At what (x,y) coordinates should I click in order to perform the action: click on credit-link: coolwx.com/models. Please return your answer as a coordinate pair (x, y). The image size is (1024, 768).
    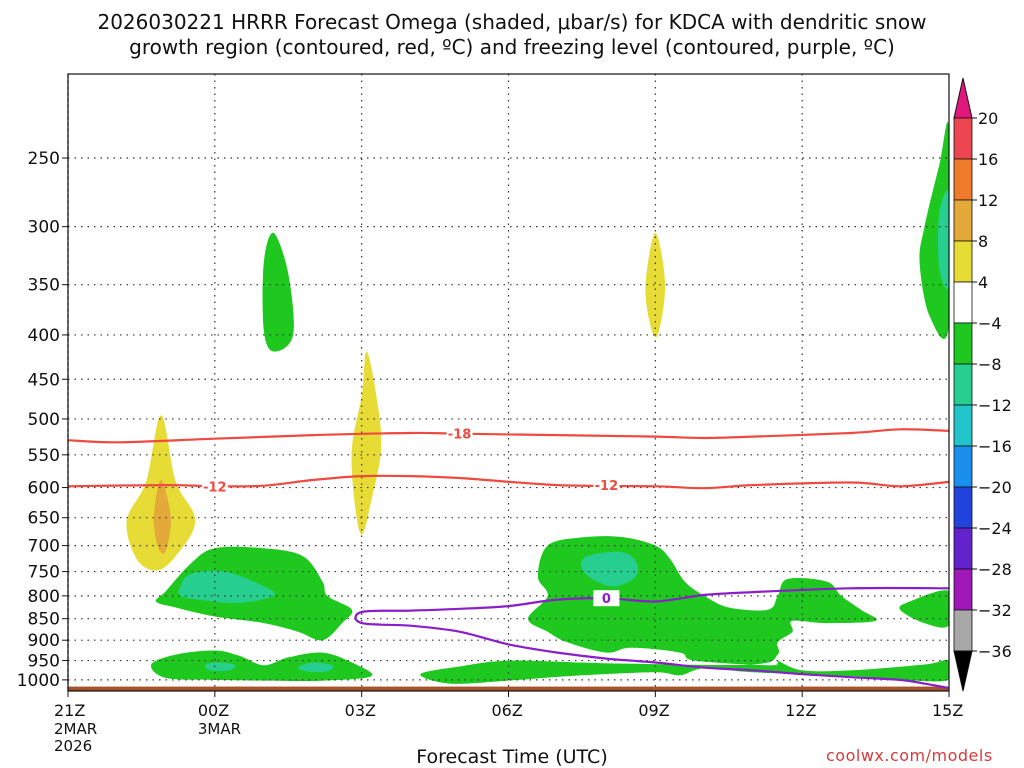
    Looking at the image, I should click on (909, 755).